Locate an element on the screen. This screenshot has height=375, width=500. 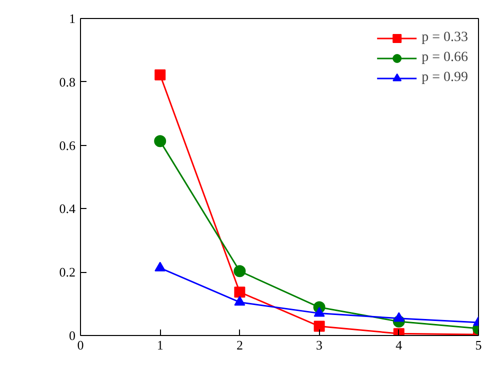
legend-label: p = 0.99 is located at coordinates (445, 78).